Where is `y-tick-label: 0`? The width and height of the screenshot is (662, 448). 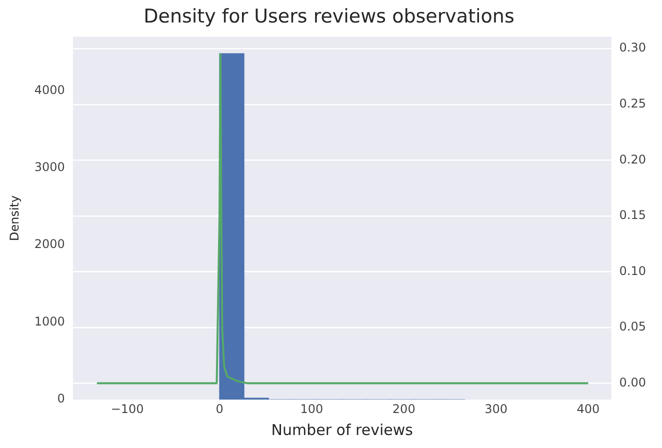 y-tick-label: 0 is located at coordinates (61, 399).